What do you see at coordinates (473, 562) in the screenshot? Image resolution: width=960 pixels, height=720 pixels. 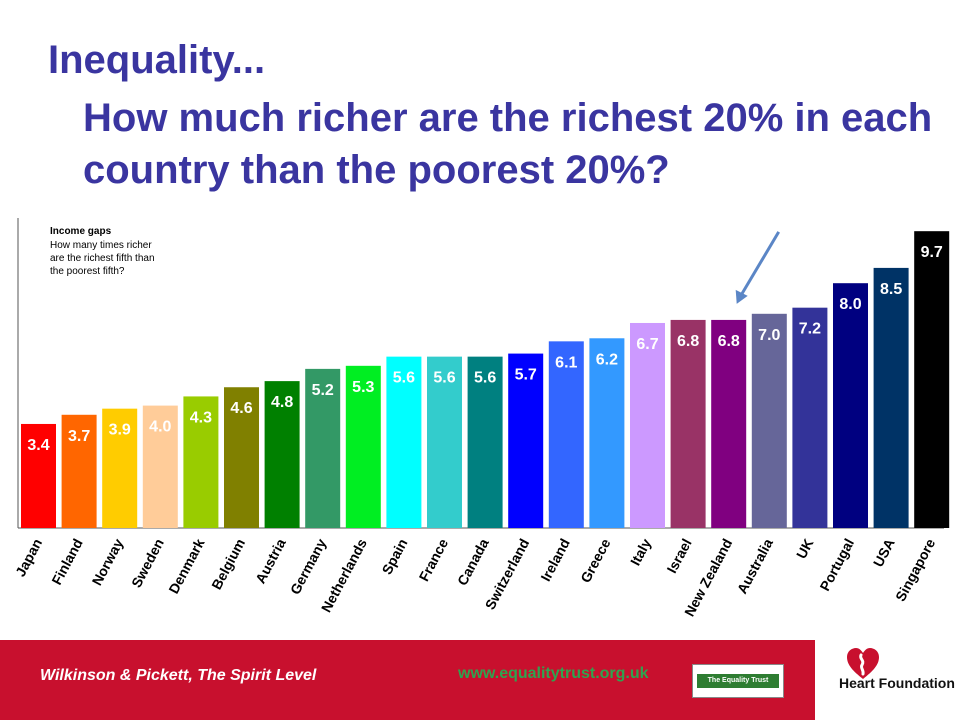 I see `category-label: Canada` at bounding box center [473, 562].